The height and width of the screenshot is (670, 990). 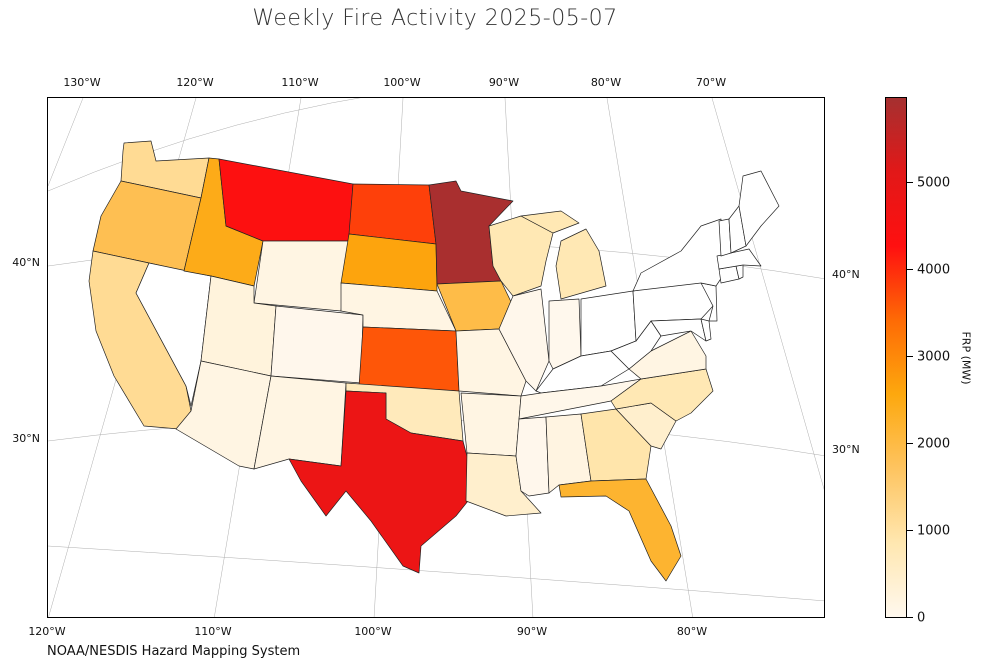 What do you see at coordinates (692, 631) in the screenshot?
I see `lon-tick-bottom: 80°W` at bounding box center [692, 631].